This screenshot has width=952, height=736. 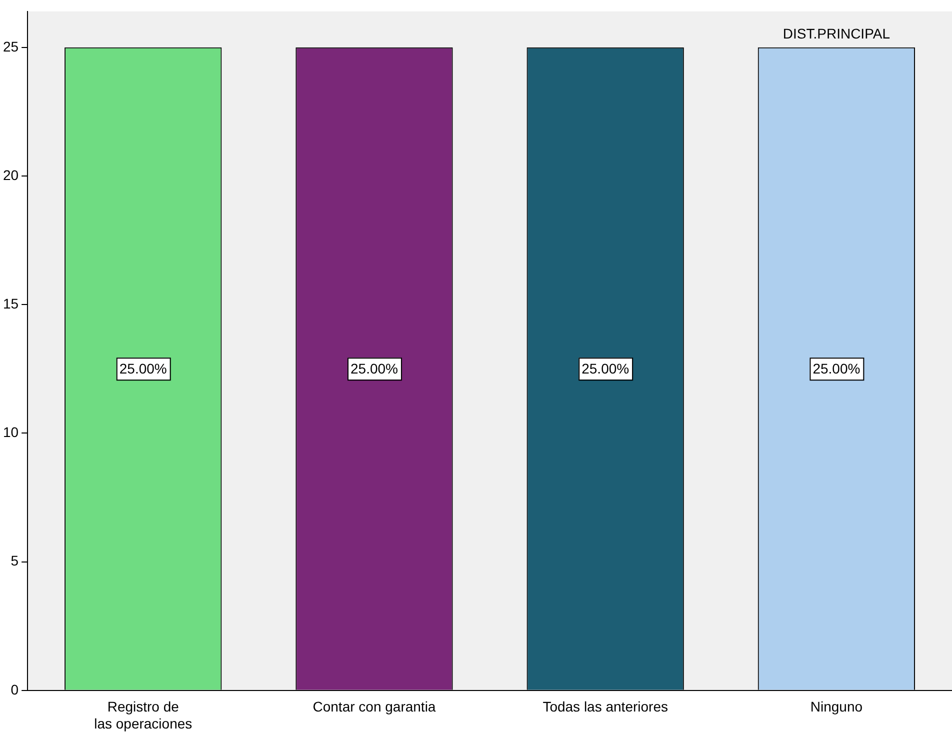 I want to click on annotation: DIST.PRINCIPAL, so click(x=836, y=33).